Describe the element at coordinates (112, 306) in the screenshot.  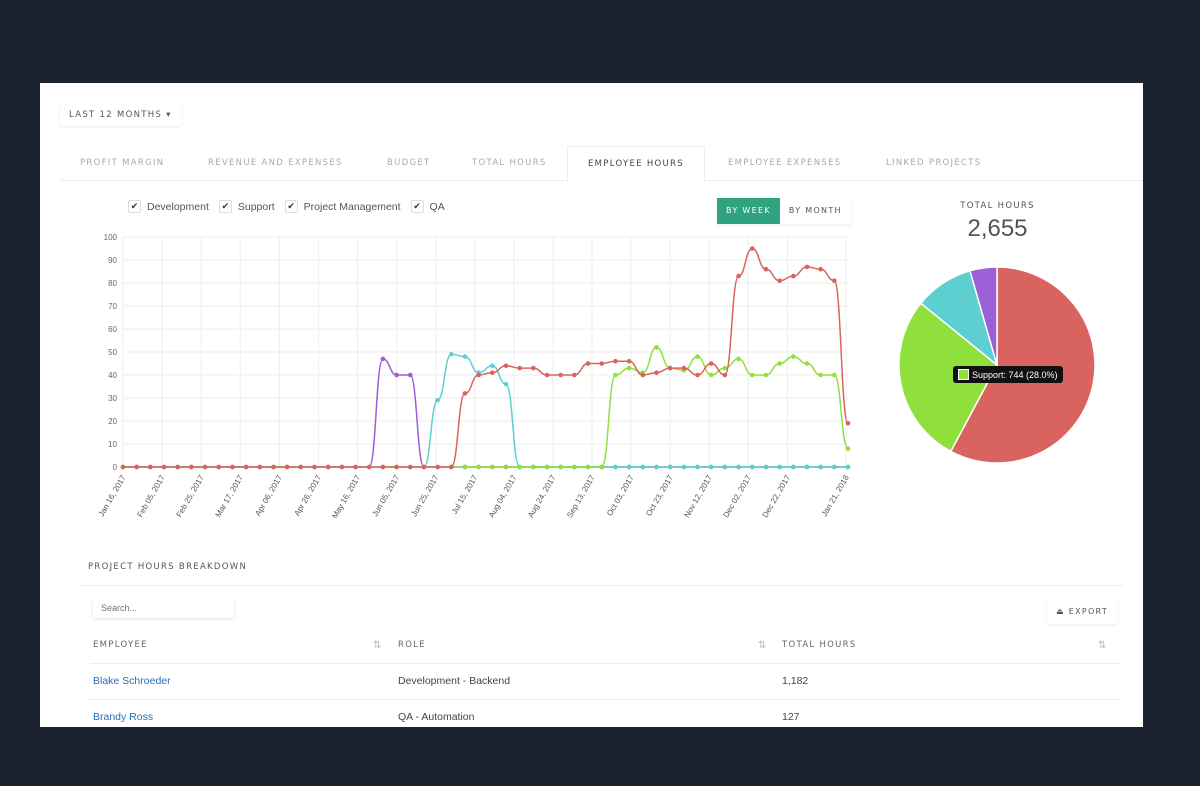
I see `y-tick-label: 70` at that location.